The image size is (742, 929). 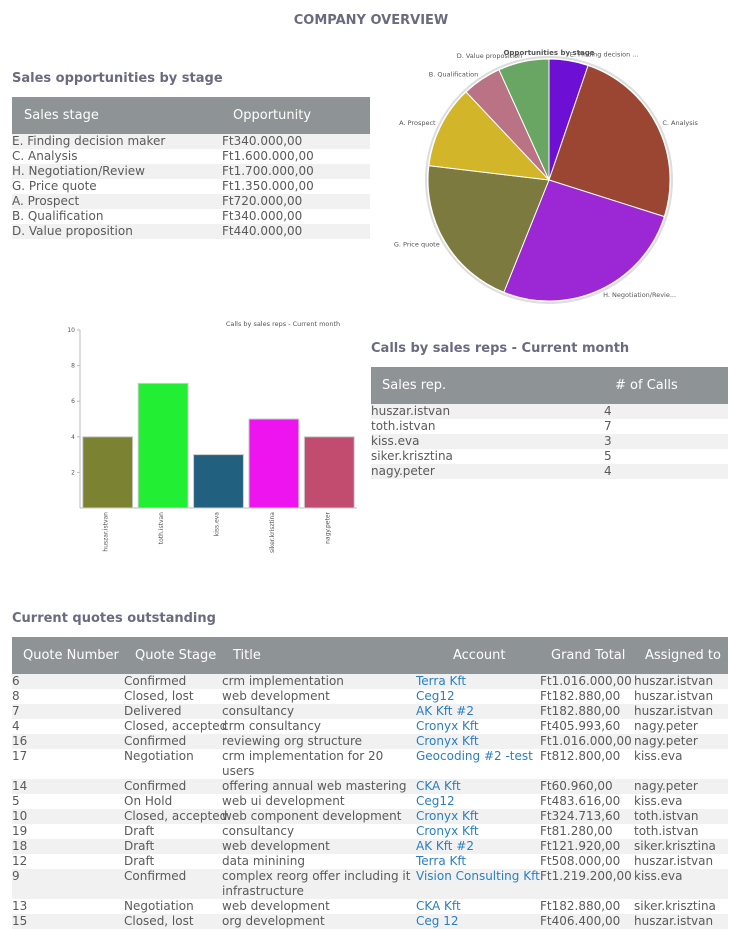 What do you see at coordinates (478, 711) in the screenshot?
I see `cell: AK Kft #2` at bounding box center [478, 711].